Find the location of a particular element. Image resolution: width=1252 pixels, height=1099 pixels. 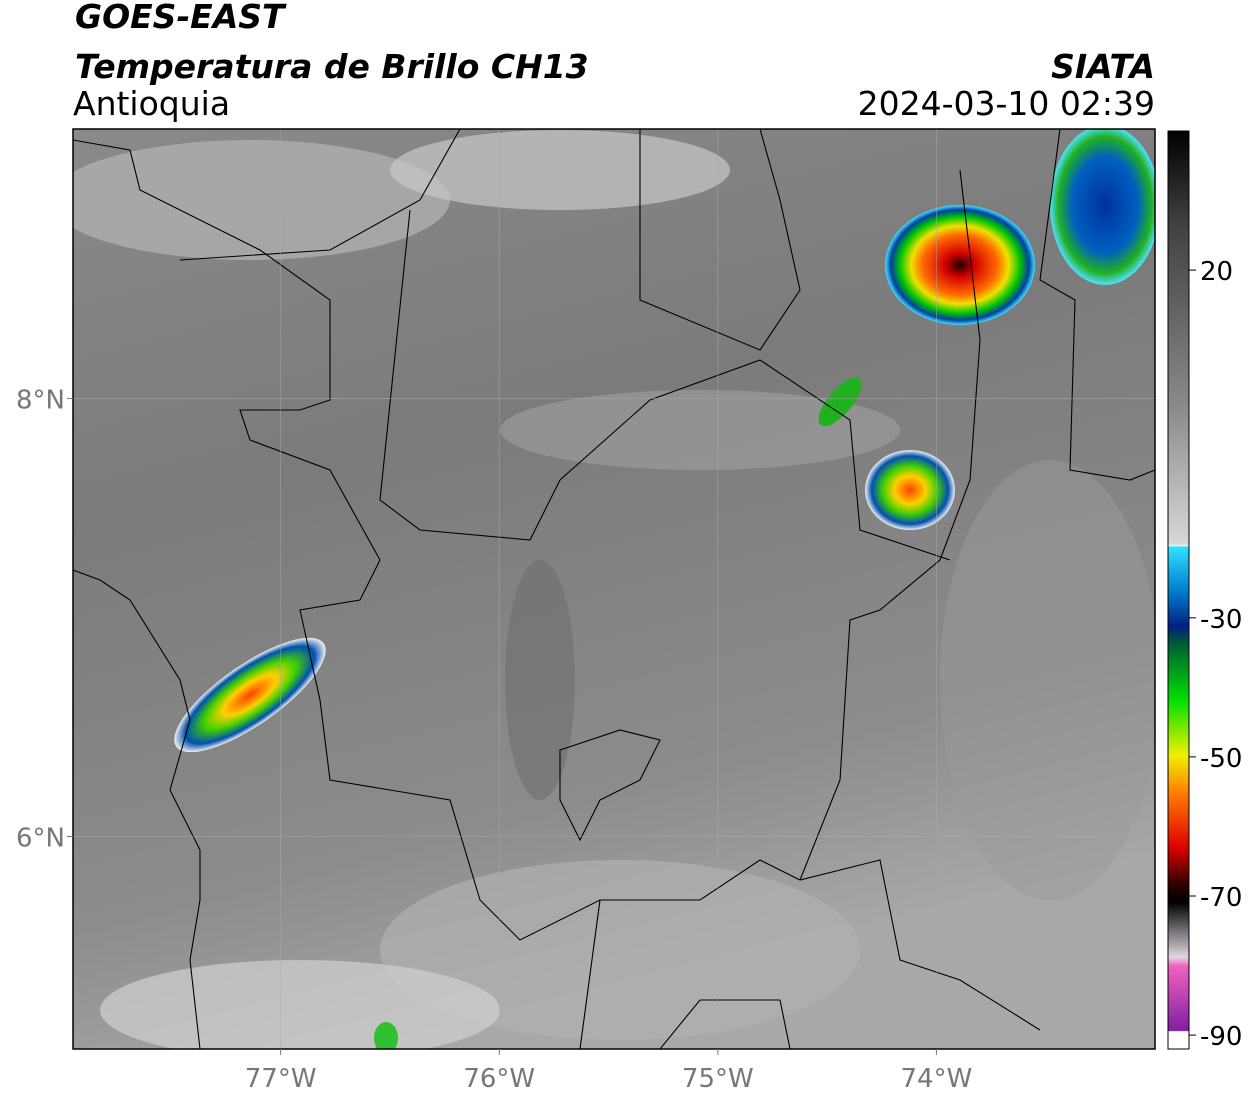

colorbar-label: -90 is located at coordinates (1221, 1037).